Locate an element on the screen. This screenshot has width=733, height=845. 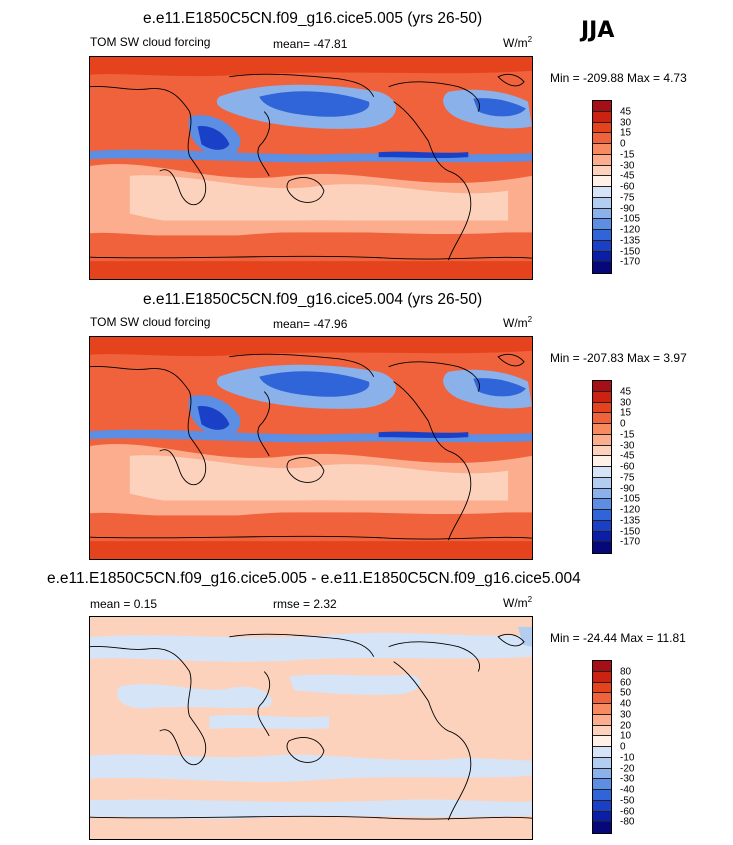
panel-2-minmax-label: Min = -207.83 Max = 3.97 is located at coordinates (618, 358).